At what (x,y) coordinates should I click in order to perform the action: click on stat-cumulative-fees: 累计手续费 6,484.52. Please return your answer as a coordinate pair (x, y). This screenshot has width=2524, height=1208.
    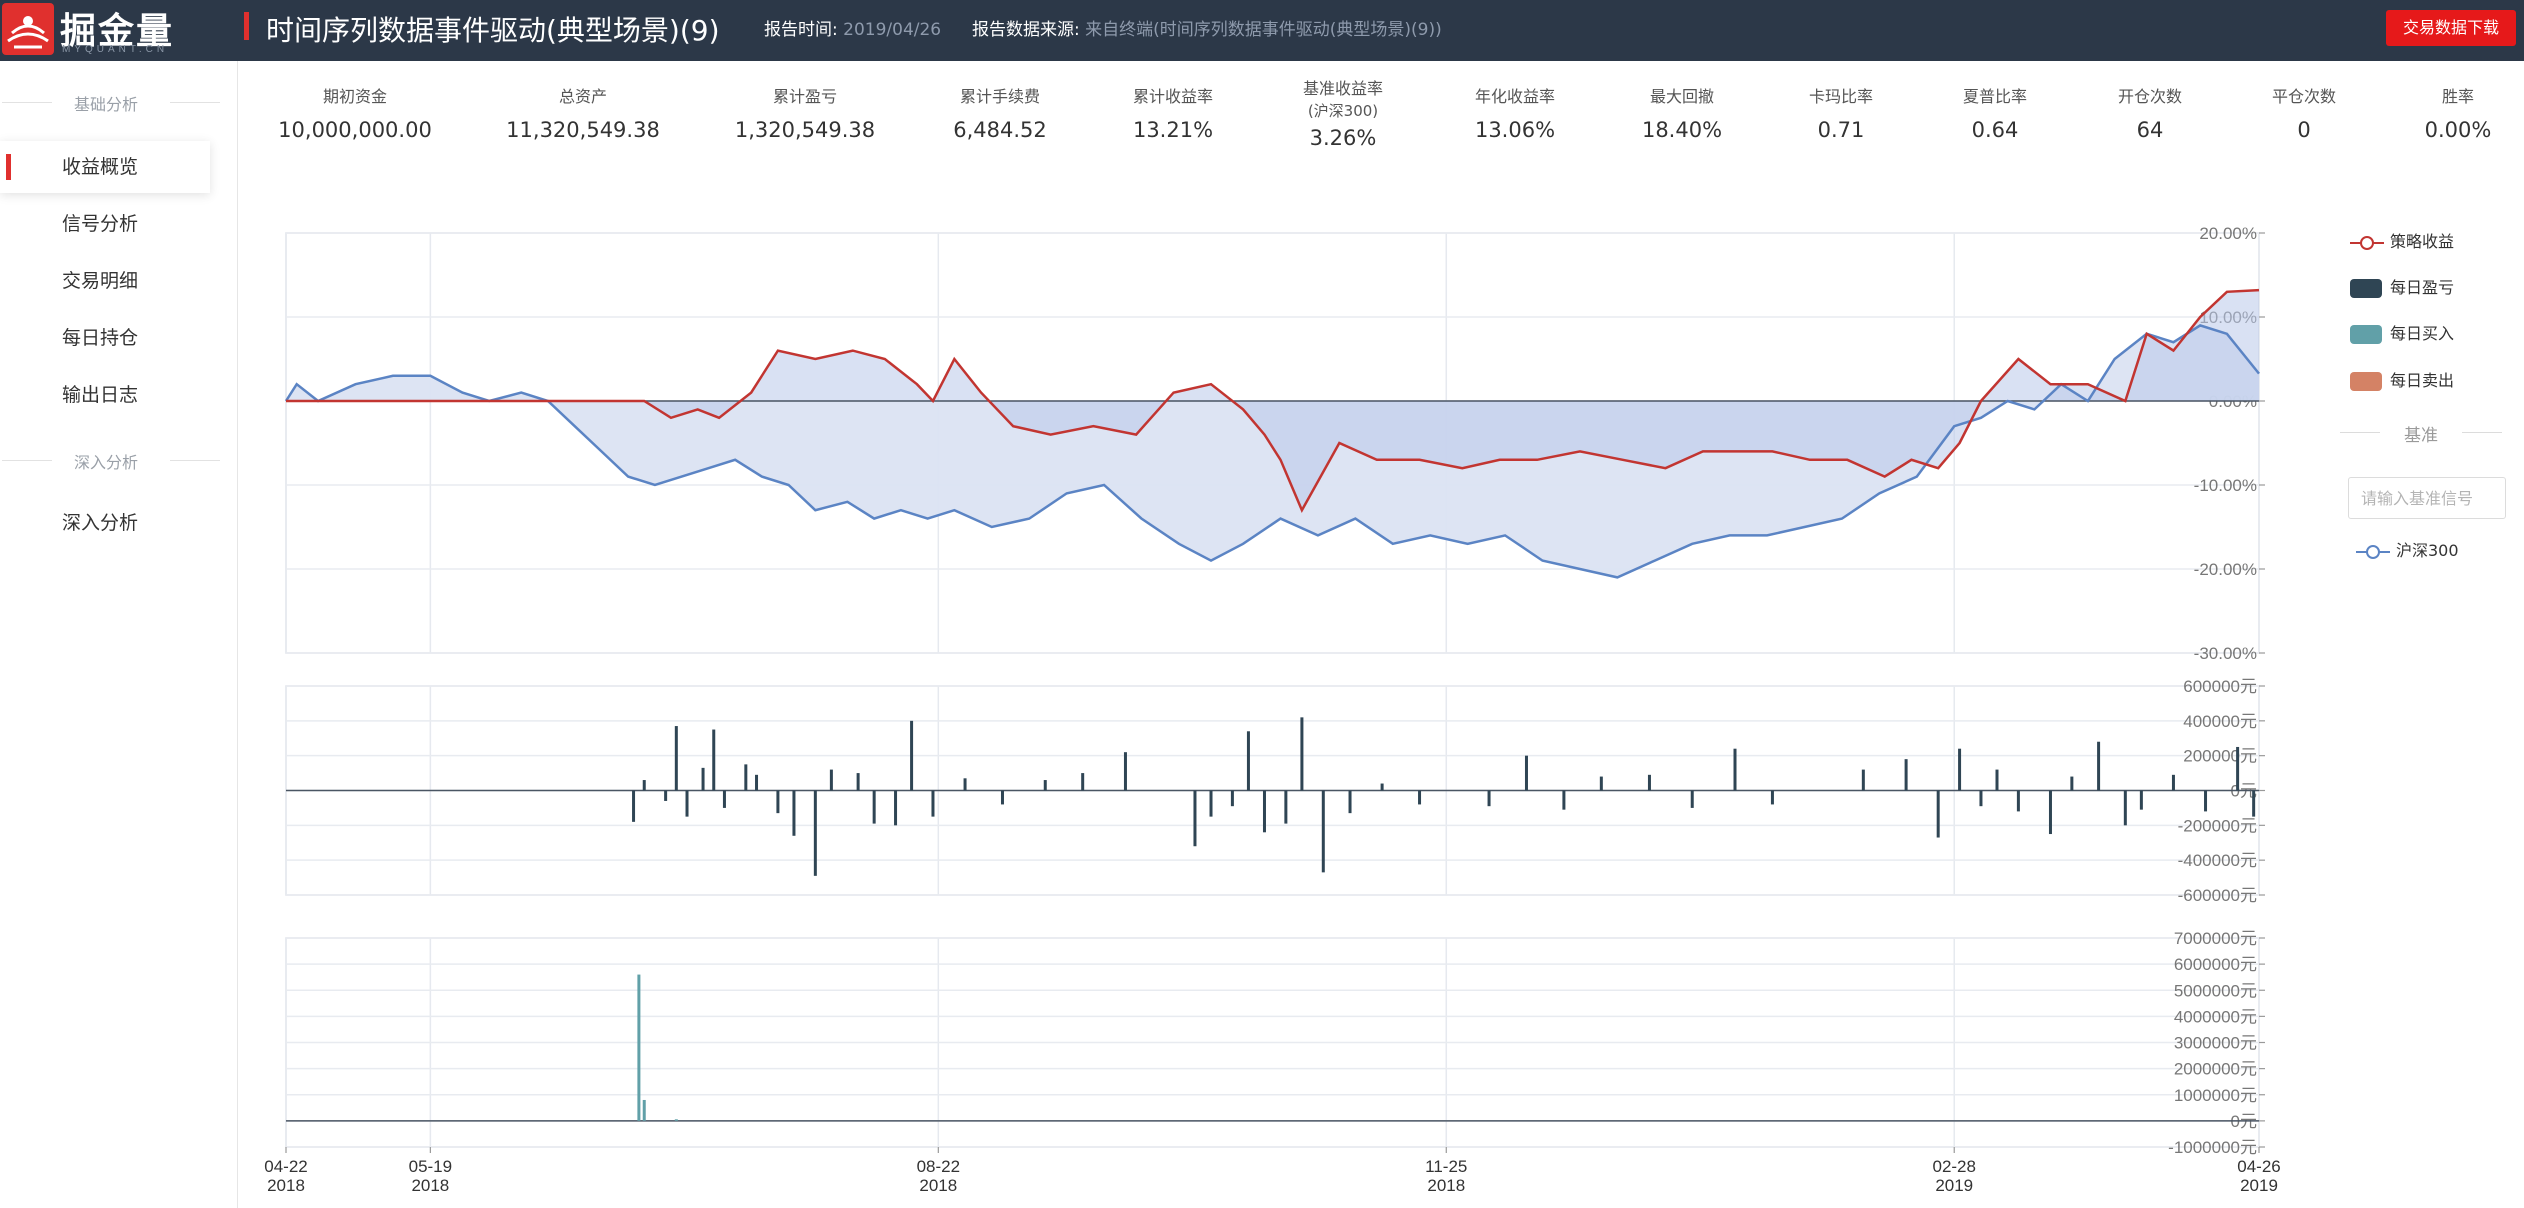
    Looking at the image, I should click on (1000, 114).